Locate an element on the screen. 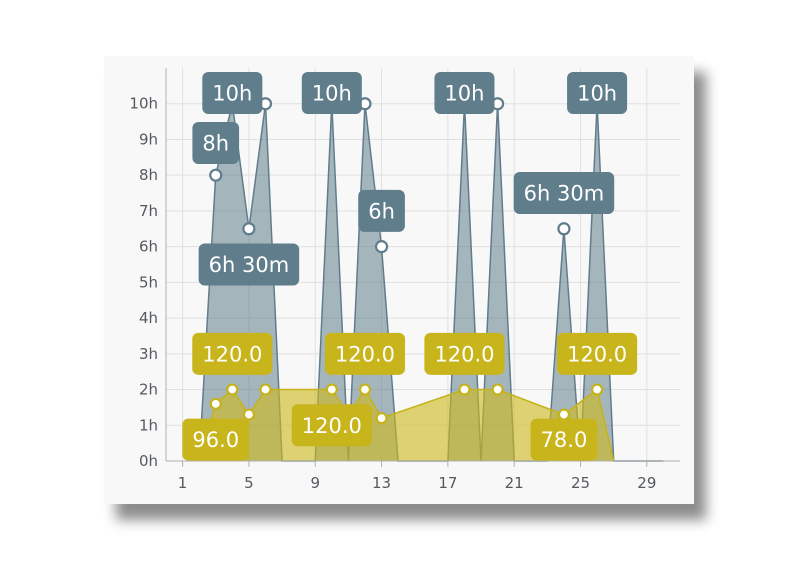 Image resolution: width=800 pixels, height=562 pixels. y-tick-label: 3h is located at coordinates (148, 354).